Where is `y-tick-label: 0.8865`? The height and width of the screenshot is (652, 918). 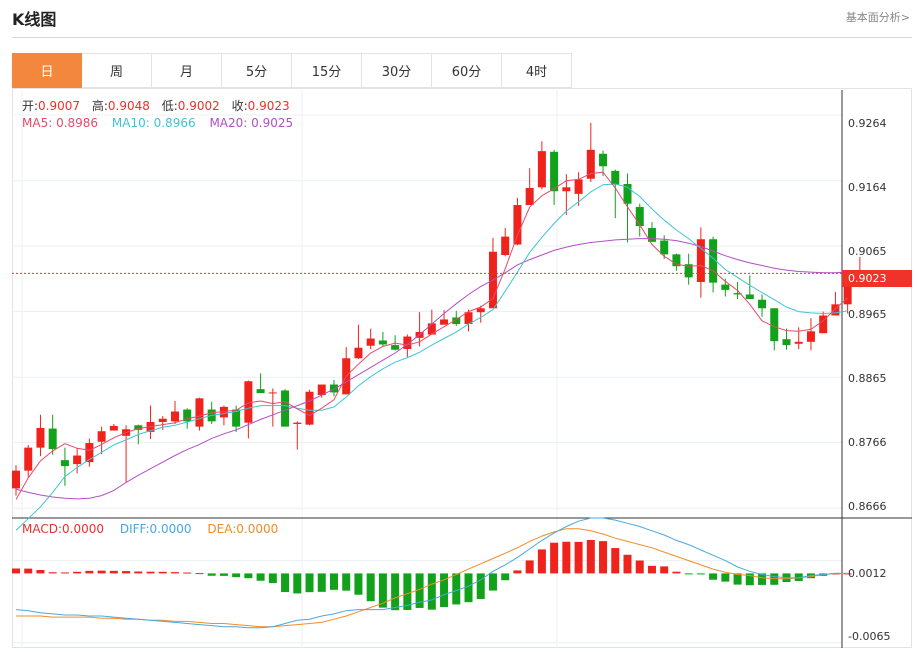 y-tick-label: 0.8865 is located at coordinates (867, 378).